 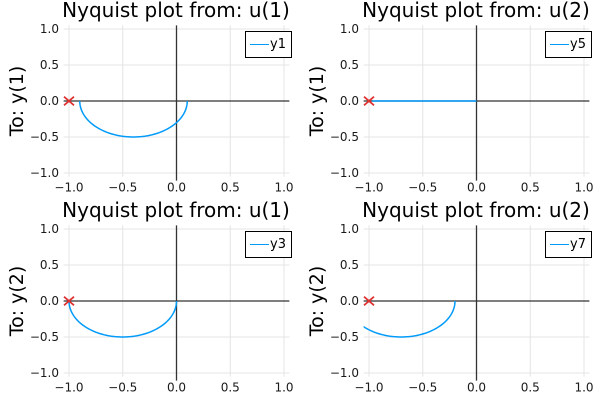 I want to click on legend-label: y3, so click(x=278, y=244).